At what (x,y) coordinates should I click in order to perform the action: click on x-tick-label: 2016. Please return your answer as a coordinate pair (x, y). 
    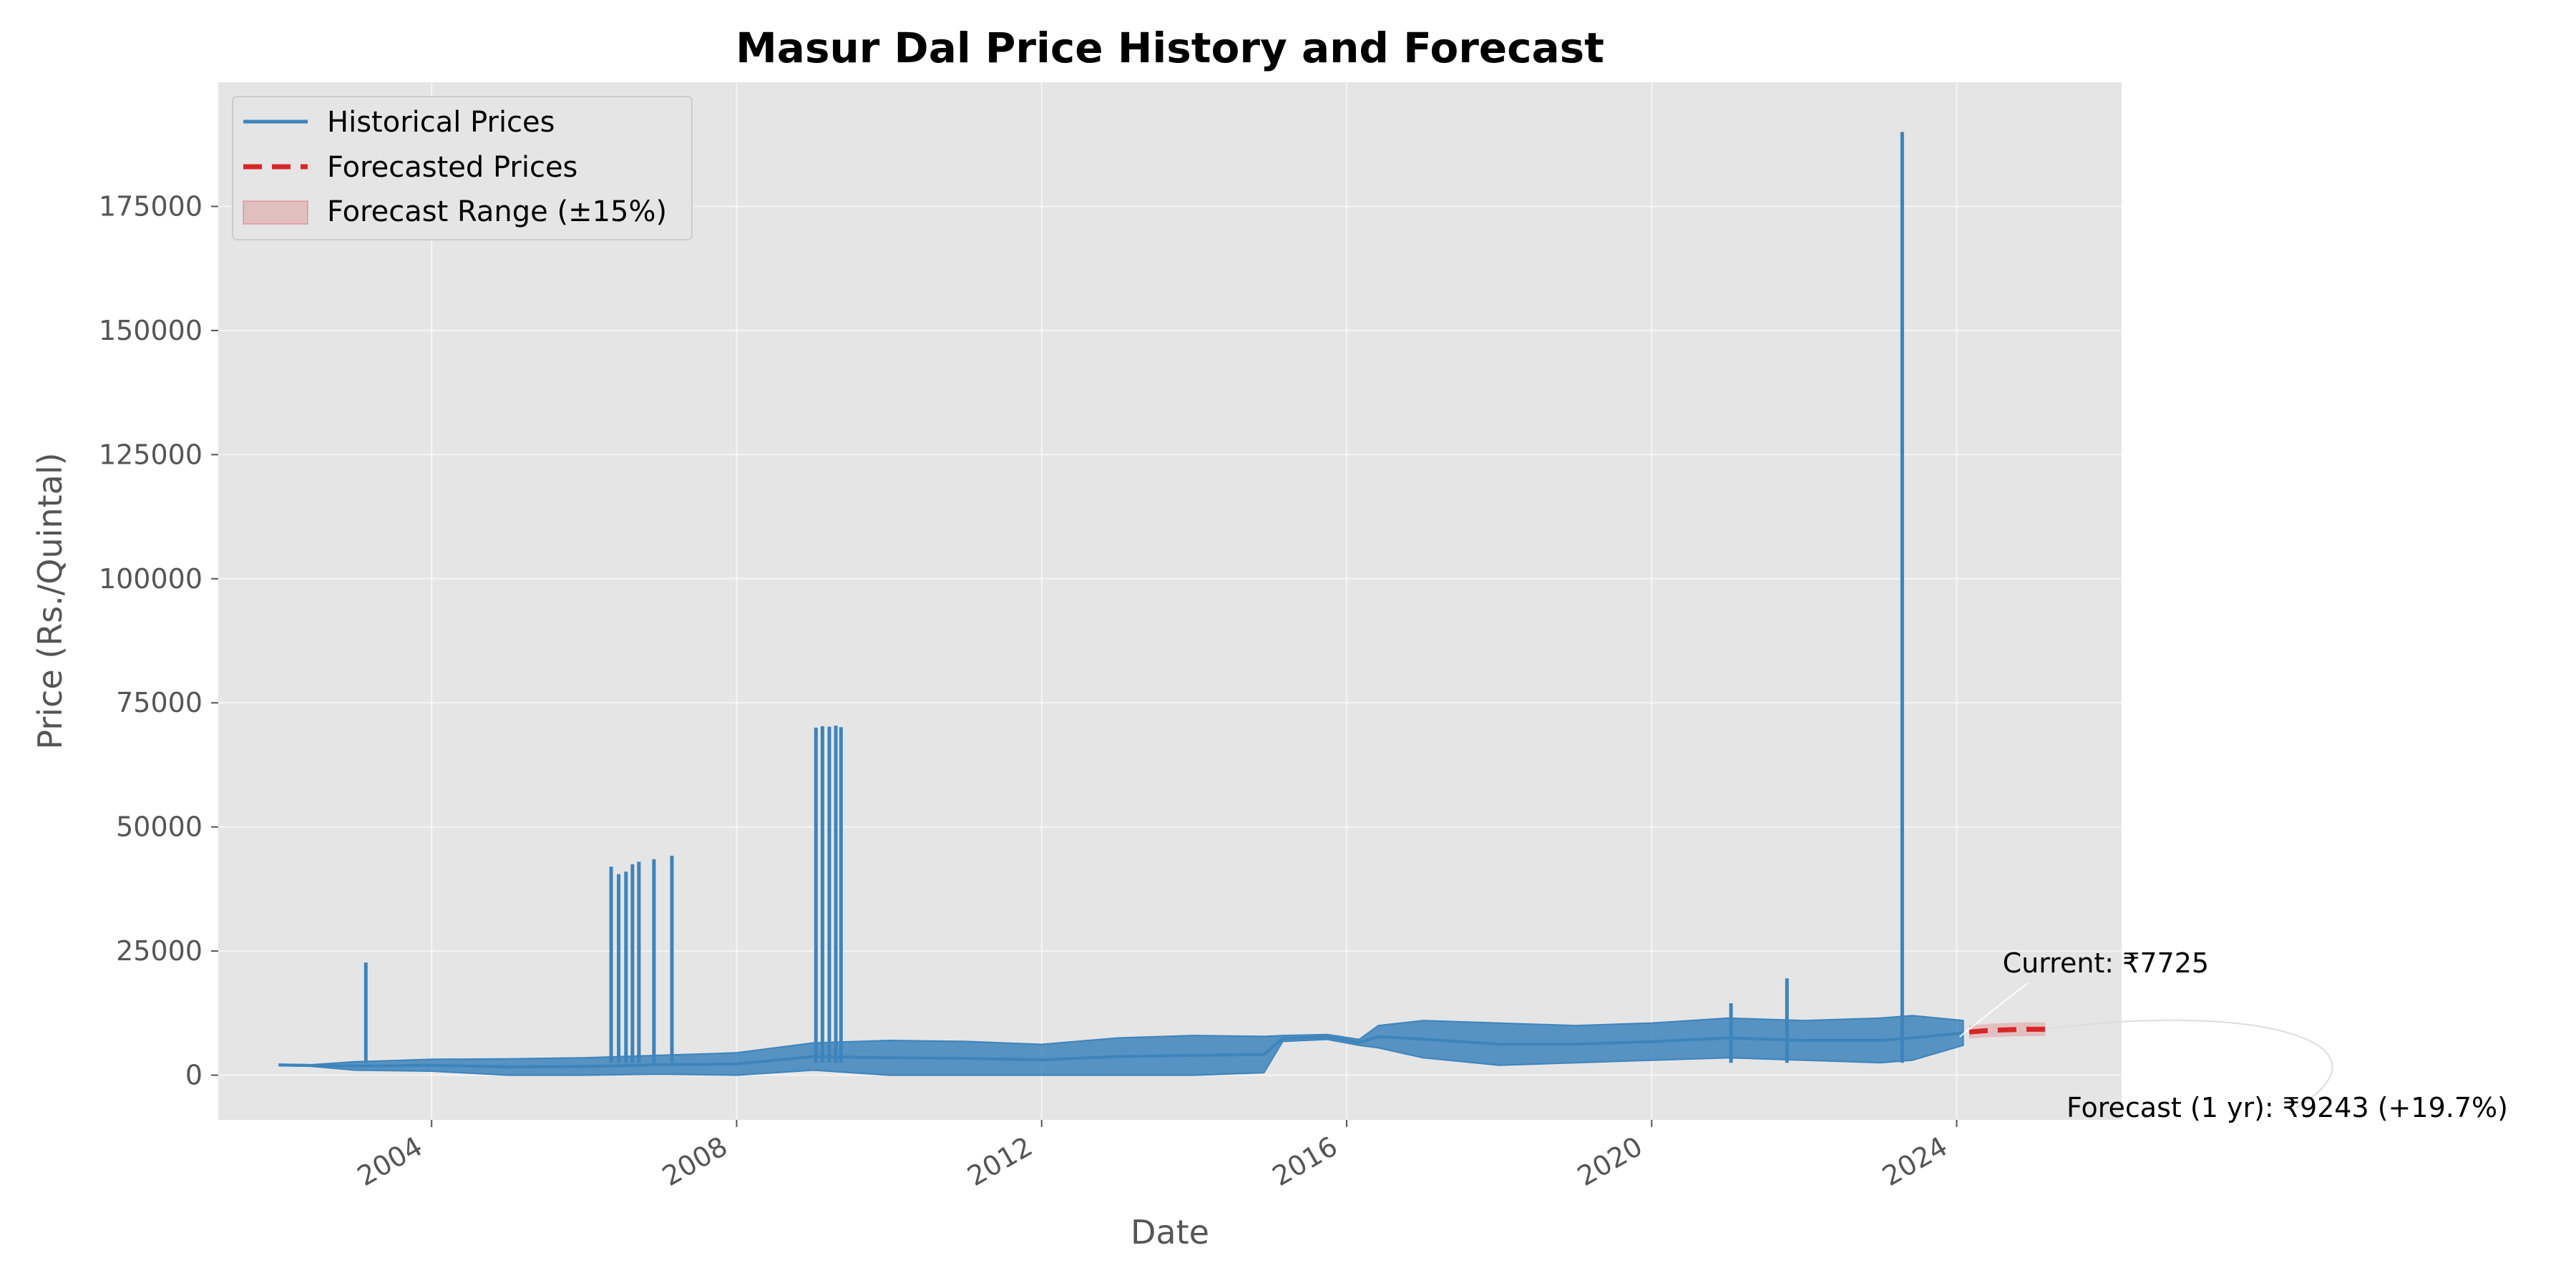
    Looking at the image, I should click on (1305, 1161).